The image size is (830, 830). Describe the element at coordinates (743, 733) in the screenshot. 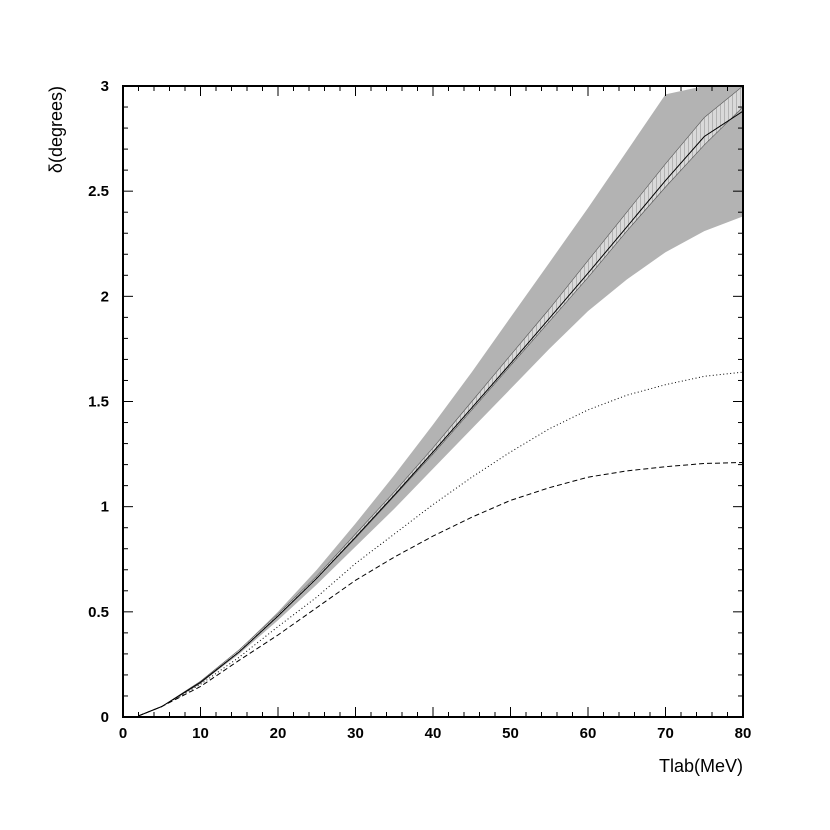

I see `x-tick-label: 80` at that location.